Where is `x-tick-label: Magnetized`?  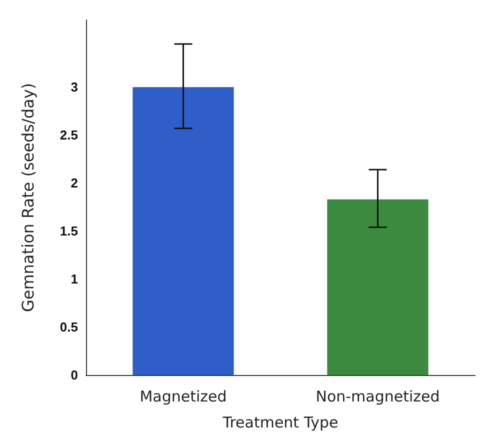
x-tick-label: Magnetized is located at coordinates (183, 397).